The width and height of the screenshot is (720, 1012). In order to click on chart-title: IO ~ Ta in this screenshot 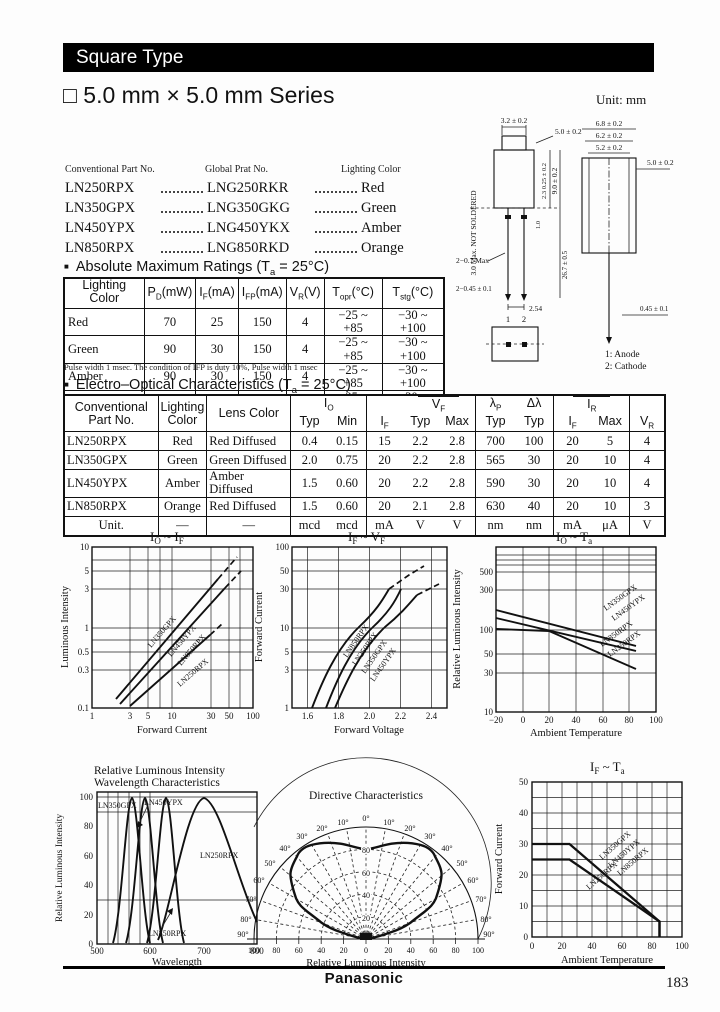, I will do `click(574, 537)`.